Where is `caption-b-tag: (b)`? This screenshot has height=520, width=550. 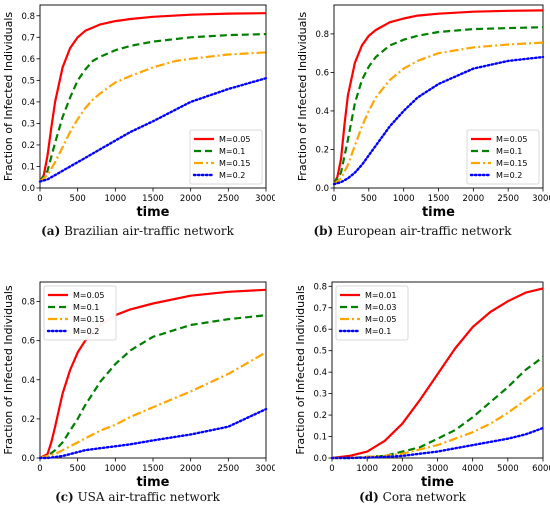 caption-b-tag: (b) is located at coordinates (323, 231).